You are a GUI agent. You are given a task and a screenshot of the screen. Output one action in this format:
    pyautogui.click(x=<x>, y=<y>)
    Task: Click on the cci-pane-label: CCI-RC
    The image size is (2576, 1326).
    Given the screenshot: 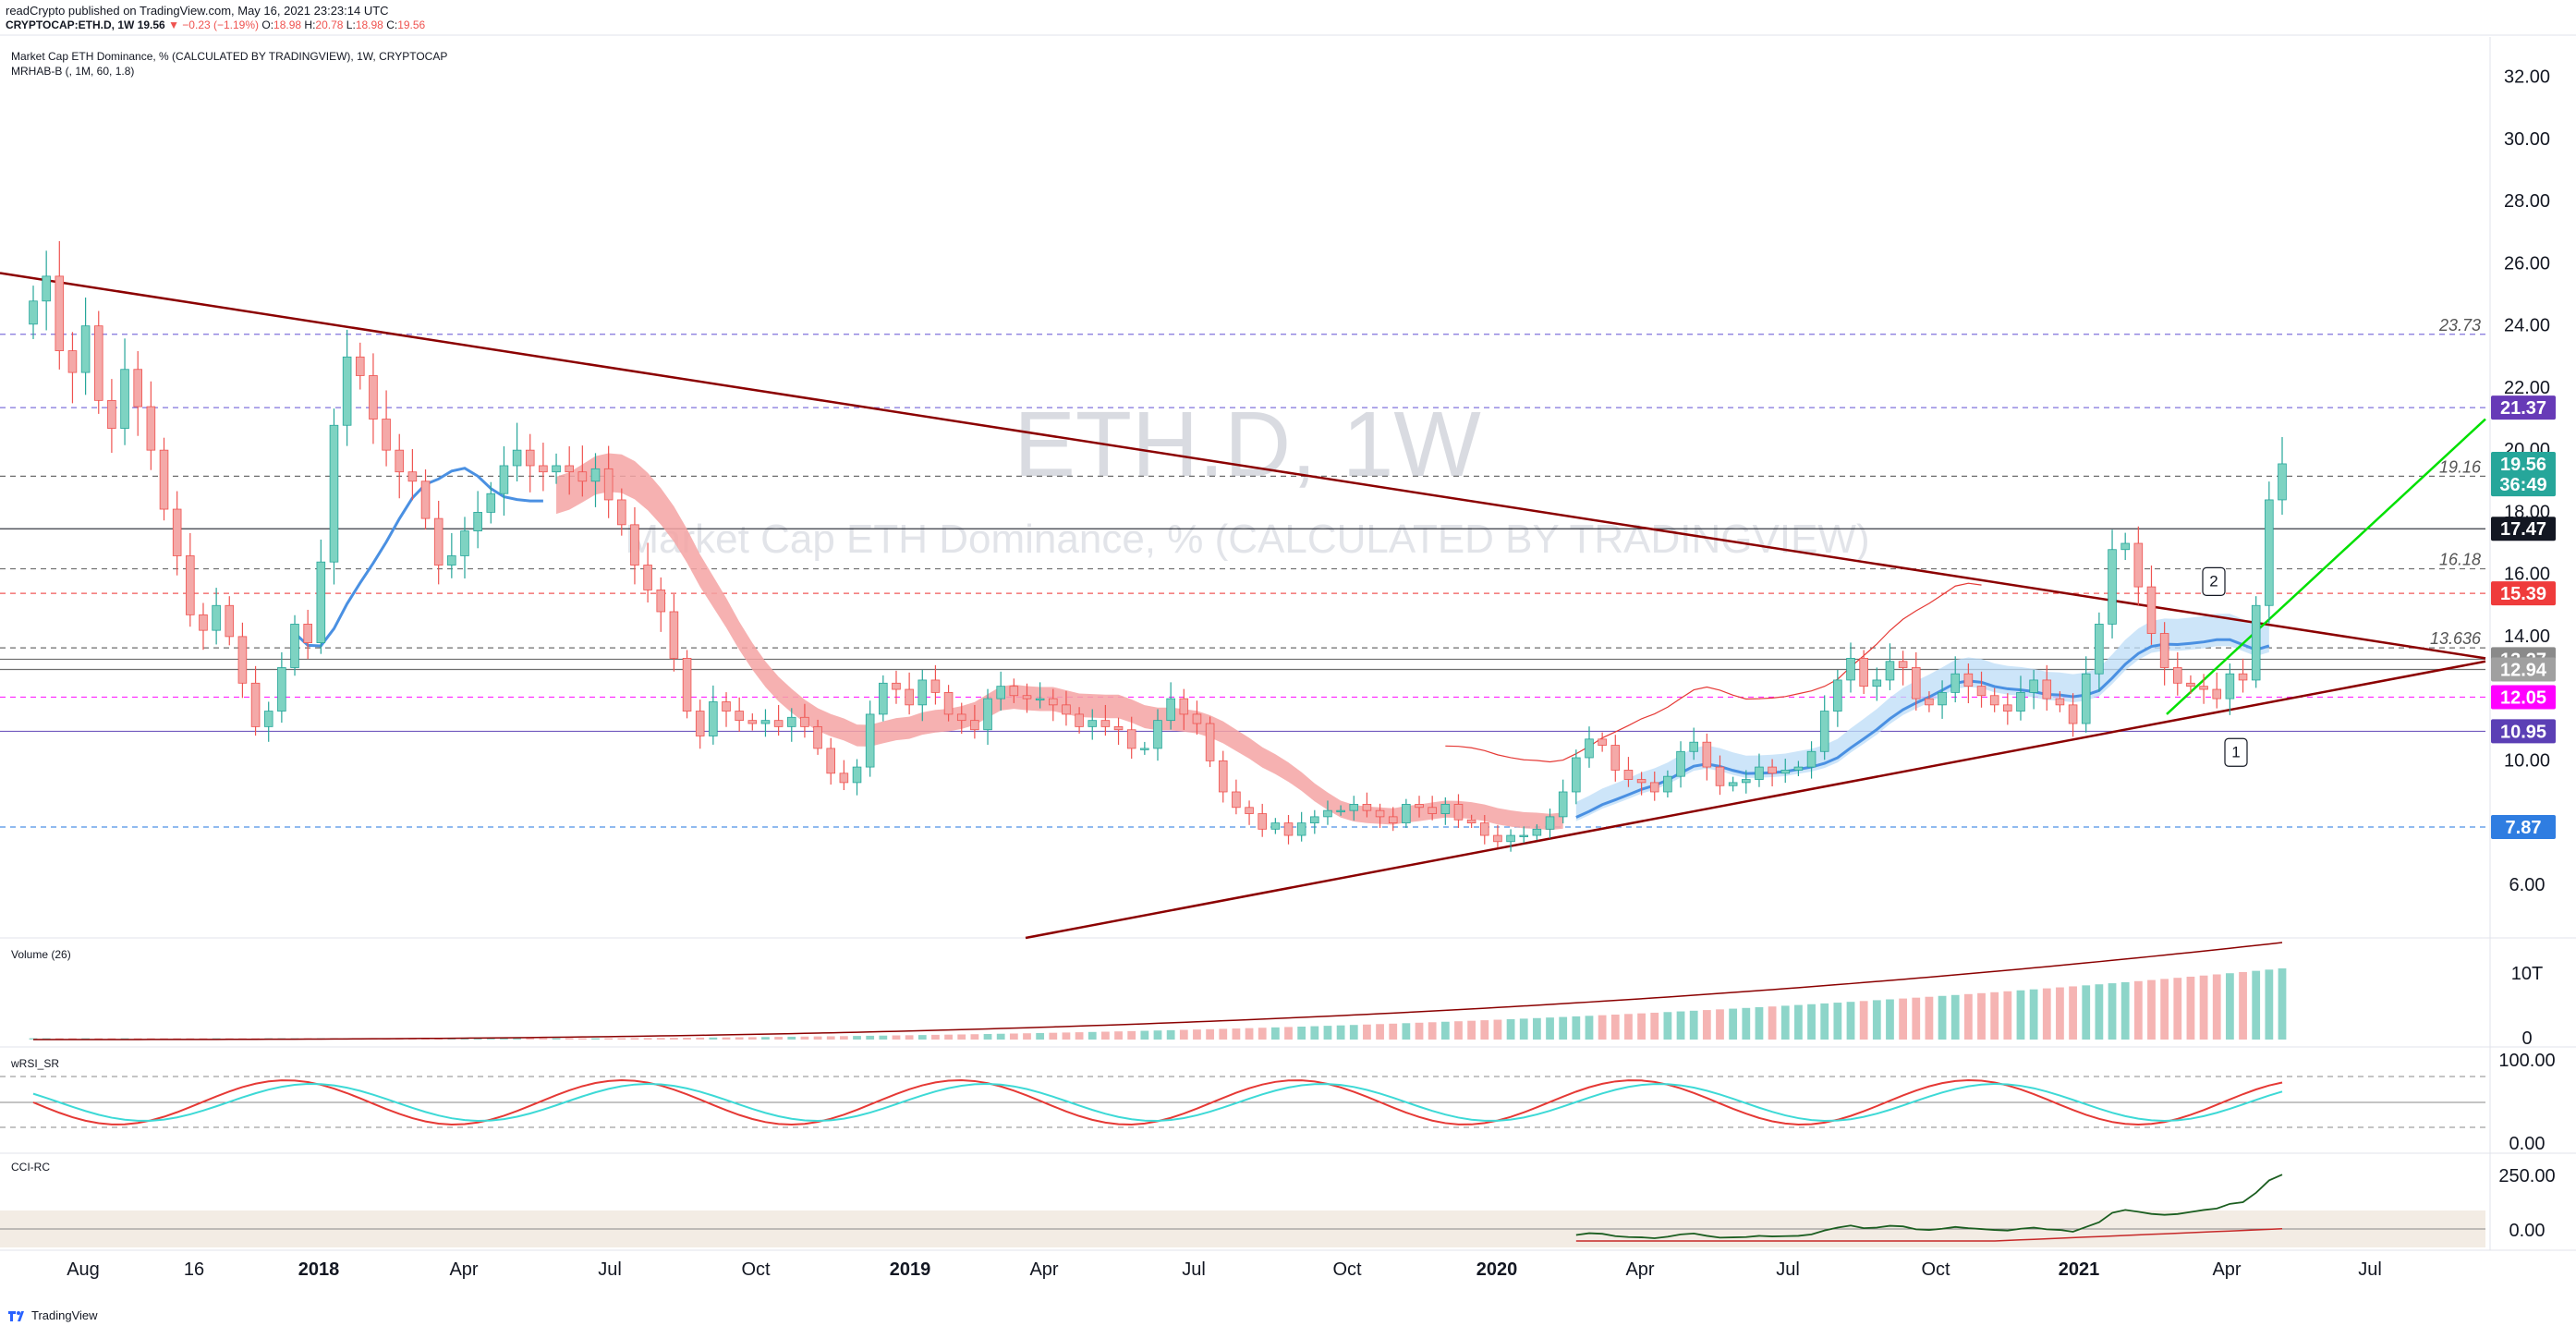 What is the action you would take?
    pyautogui.click(x=30, y=1167)
    